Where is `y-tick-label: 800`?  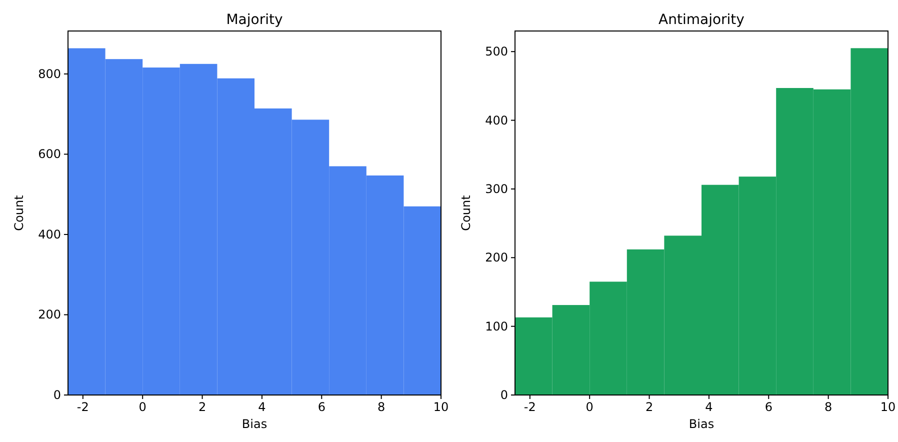 y-tick-label: 800 is located at coordinates (49, 73).